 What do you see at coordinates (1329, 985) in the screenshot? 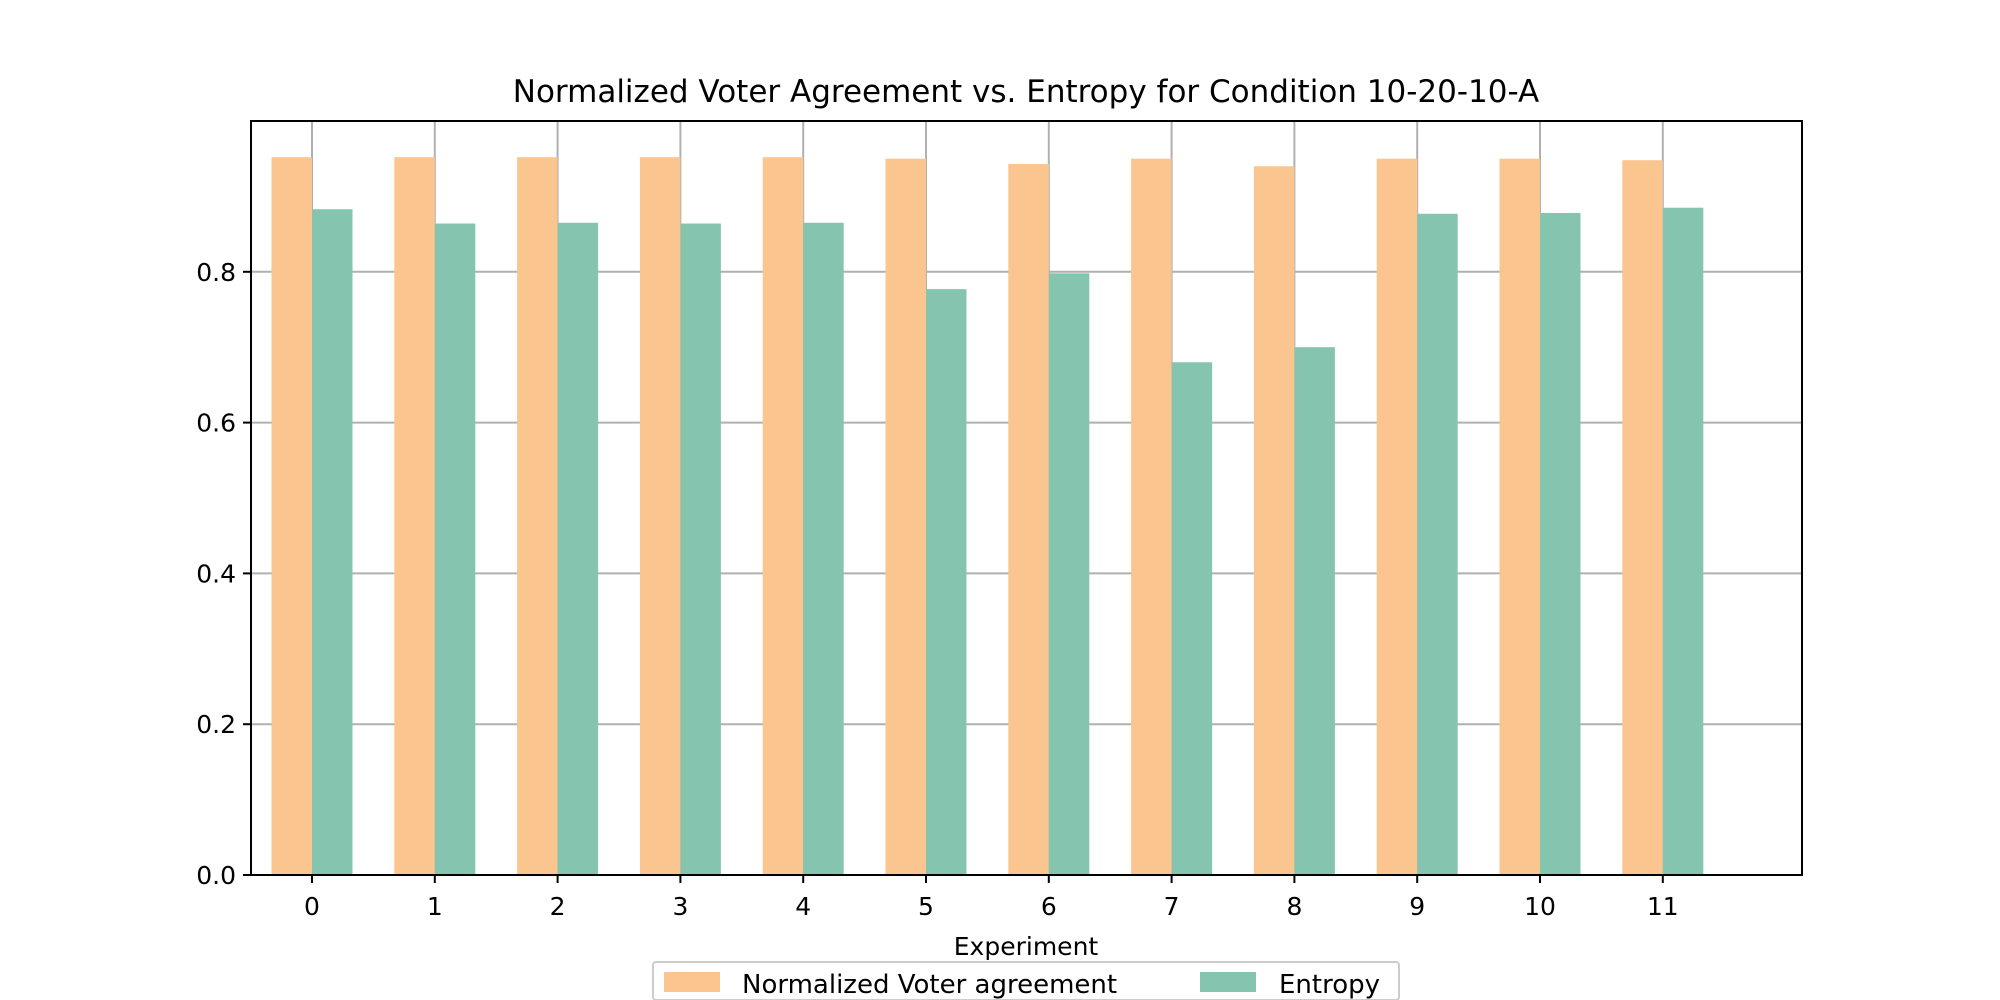
I see `legend-label-entropy: Entropy` at bounding box center [1329, 985].